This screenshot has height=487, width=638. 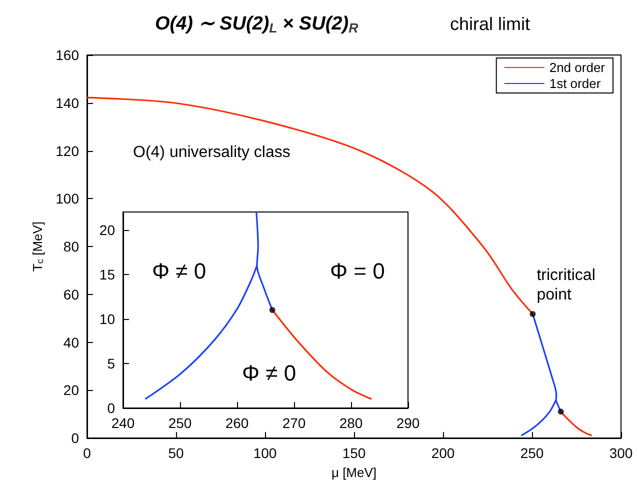 What do you see at coordinates (68, 102) in the screenshot?
I see `y-tick-label: 140` at bounding box center [68, 102].